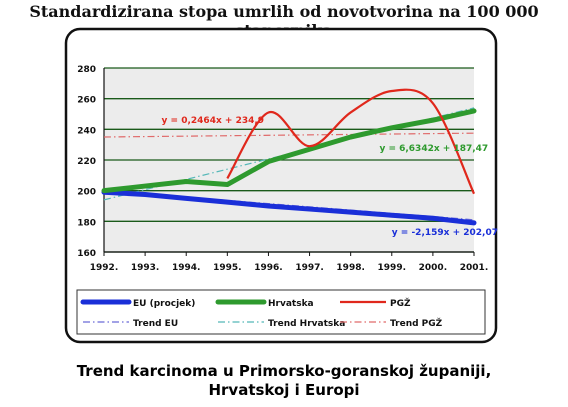  What do you see at coordinates (309, 268) in the screenshot?
I see `x-tick-label: 1997.` at bounding box center [309, 268].